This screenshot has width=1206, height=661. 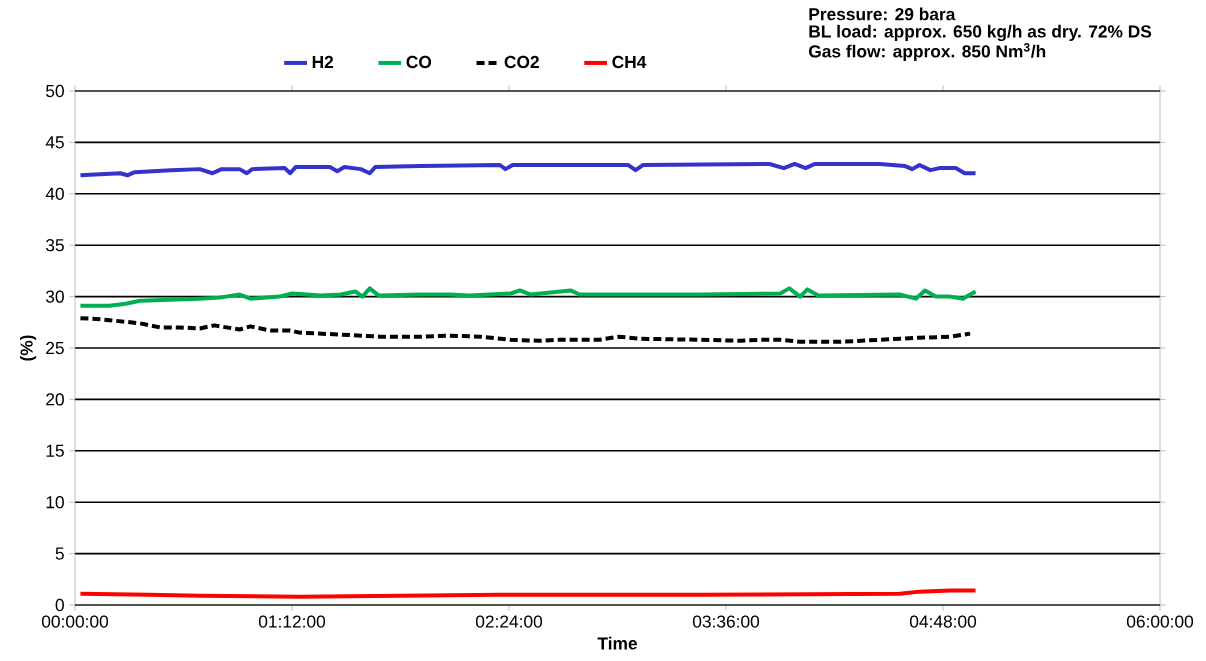 What do you see at coordinates (54, 296) in the screenshot?
I see `y-tick-label: 30` at bounding box center [54, 296].